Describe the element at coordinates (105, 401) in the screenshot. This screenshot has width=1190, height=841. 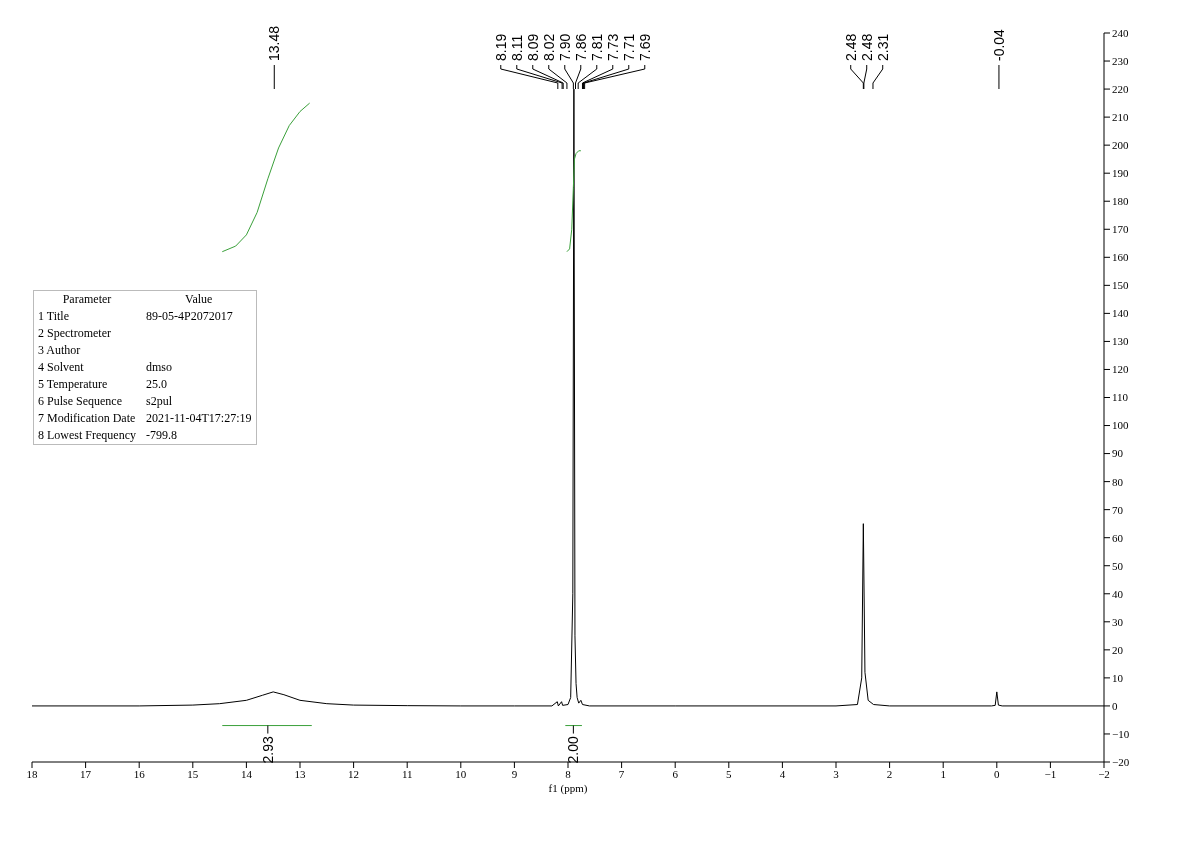
I see `text: 6 Pulse Sequence s2pul` at that location.